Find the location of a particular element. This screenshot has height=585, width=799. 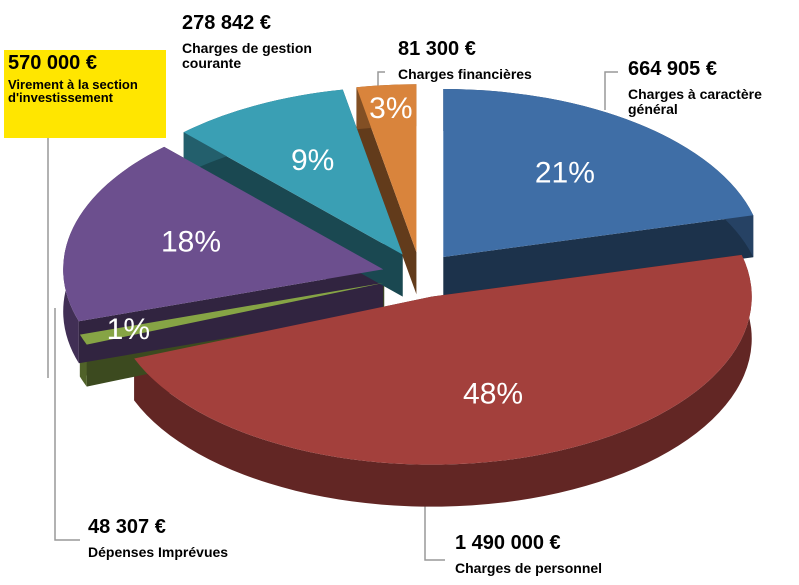

percent-label: 18% is located at coordinates (191, 241).